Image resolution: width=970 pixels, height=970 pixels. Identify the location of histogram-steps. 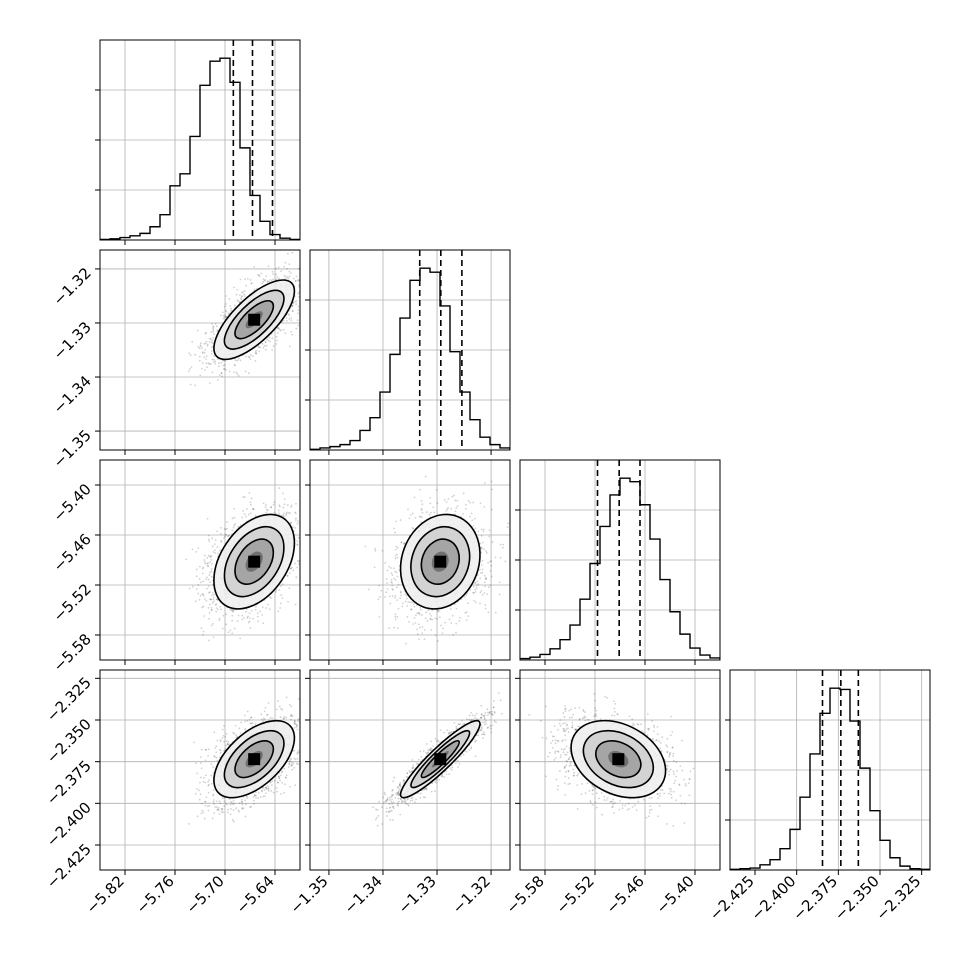
(620, 568).